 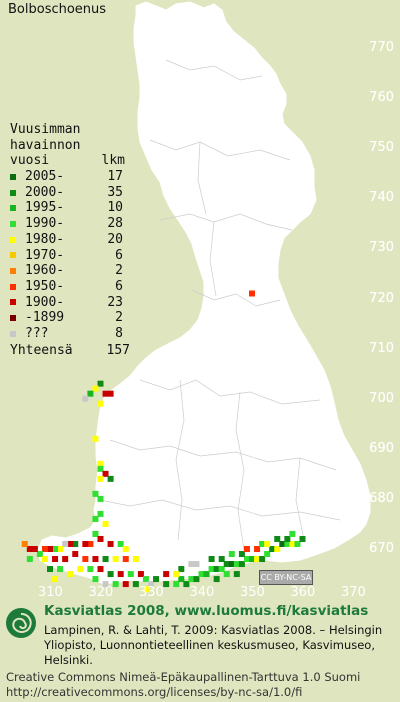 I want to click on legend-year: 2000-, so click(x=45, y=192).